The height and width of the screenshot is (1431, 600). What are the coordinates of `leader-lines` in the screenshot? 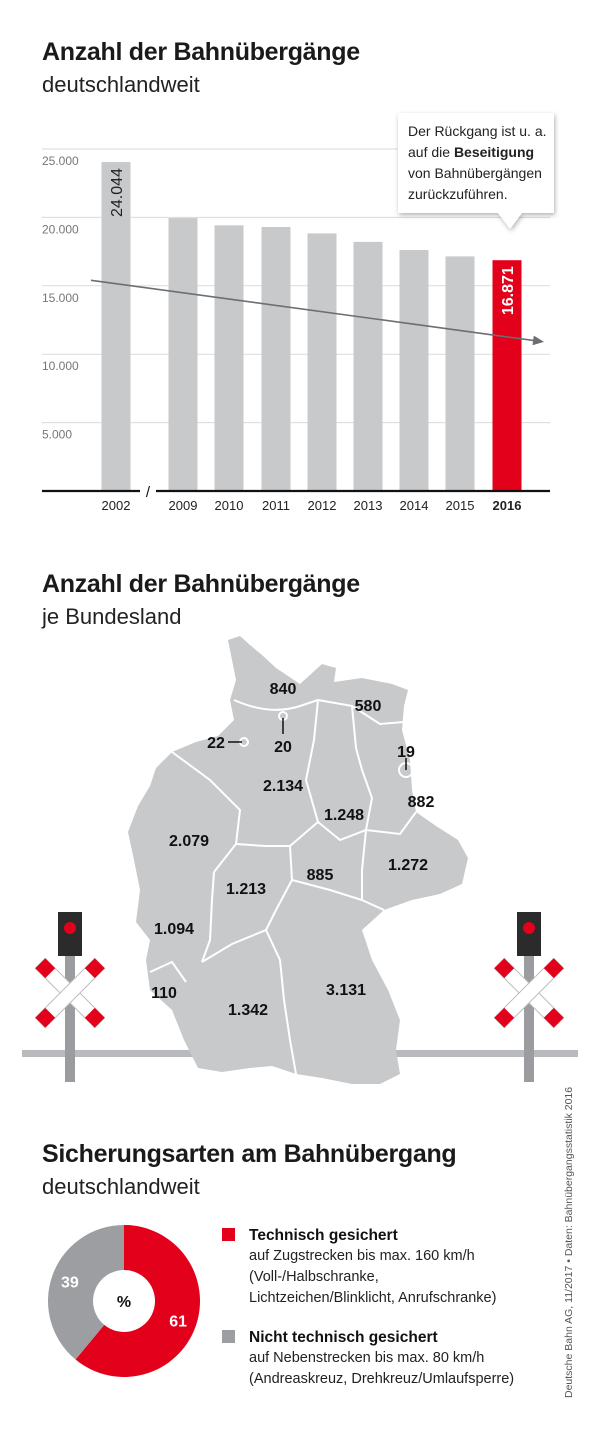 It's located at (317, 744).